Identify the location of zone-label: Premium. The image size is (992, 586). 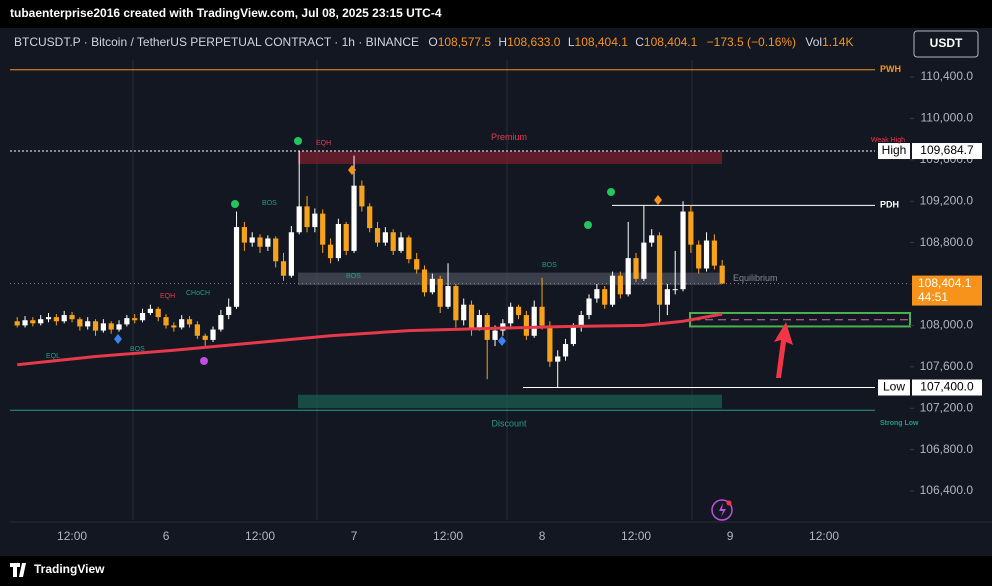
(509, 137).